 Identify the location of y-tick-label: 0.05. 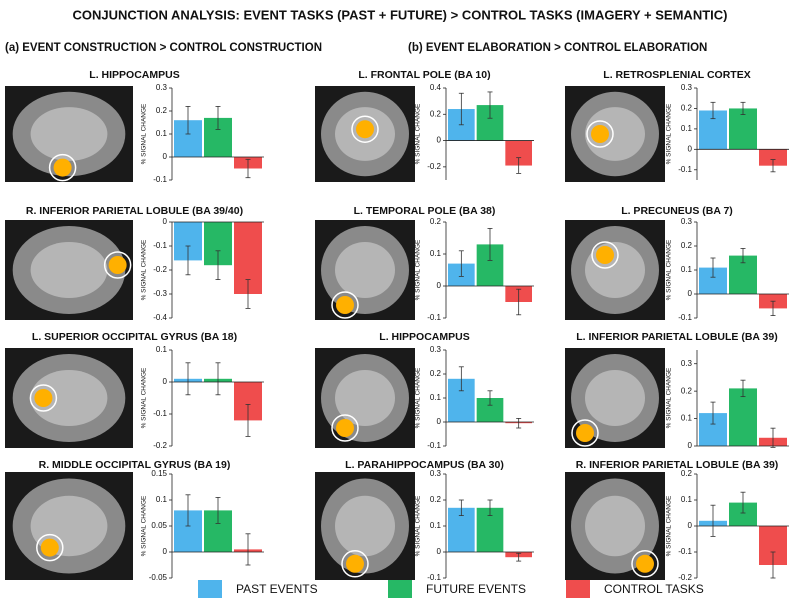
(159, 525).